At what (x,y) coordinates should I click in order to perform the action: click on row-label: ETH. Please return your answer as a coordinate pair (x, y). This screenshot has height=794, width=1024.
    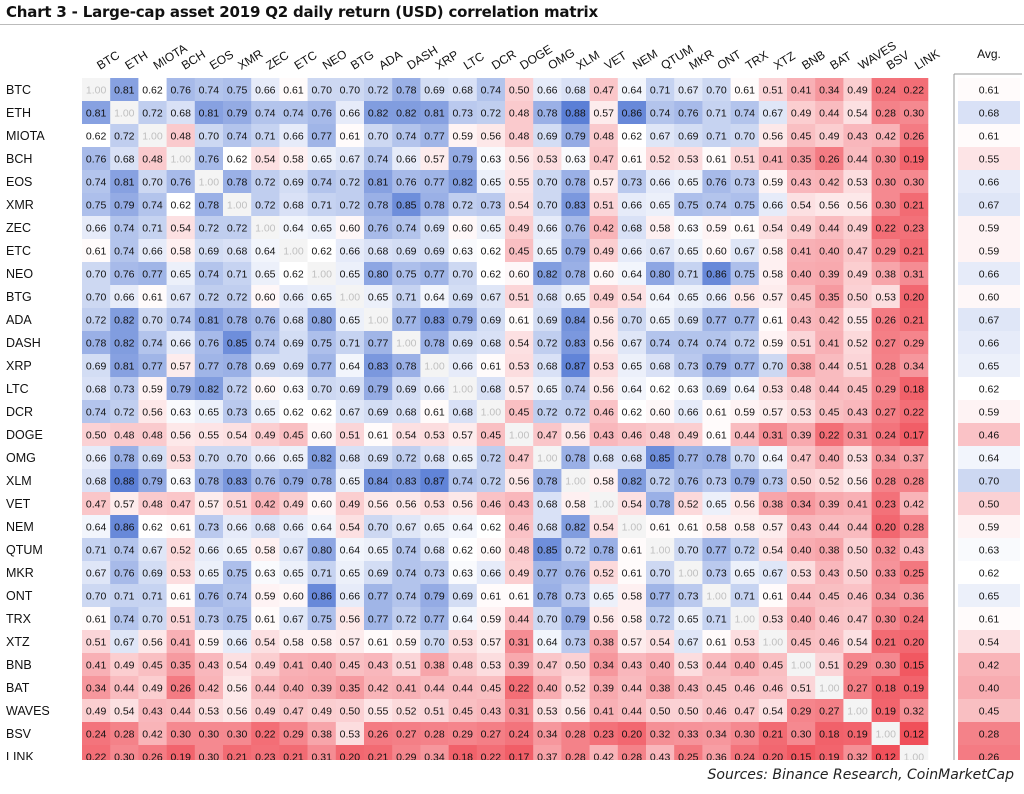
    Looking at the image, I should click on (18, 113).